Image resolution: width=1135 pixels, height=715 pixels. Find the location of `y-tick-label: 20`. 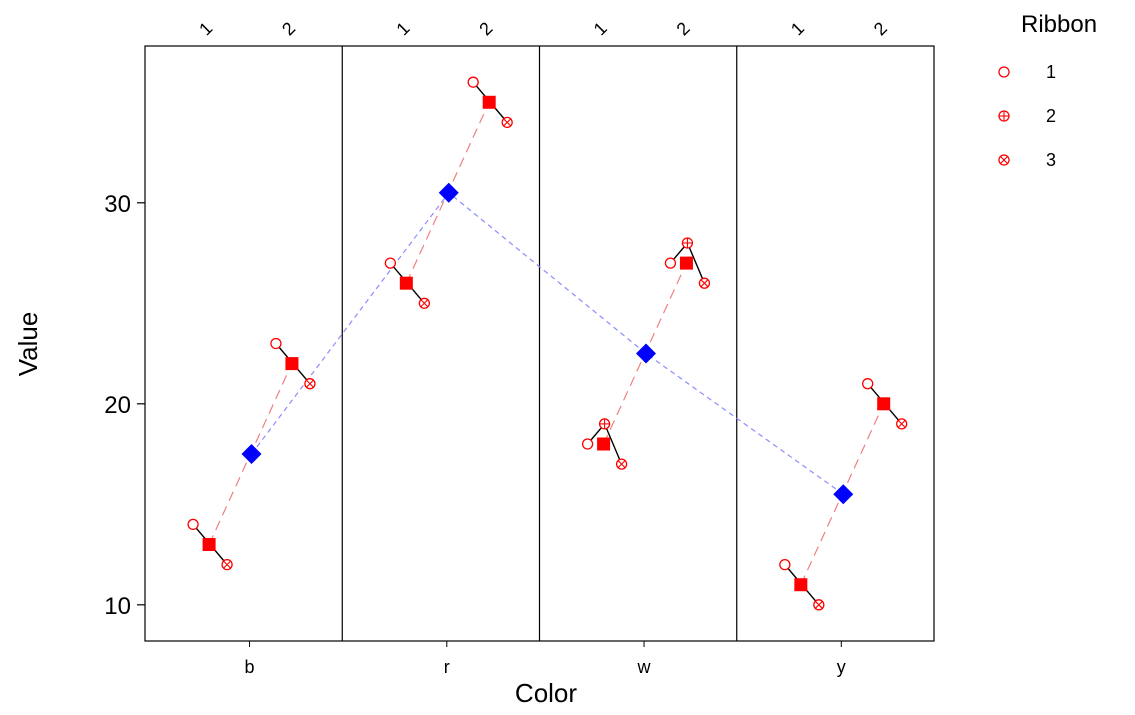

y-tick-label: 20 is located at coordinates (117, 405).